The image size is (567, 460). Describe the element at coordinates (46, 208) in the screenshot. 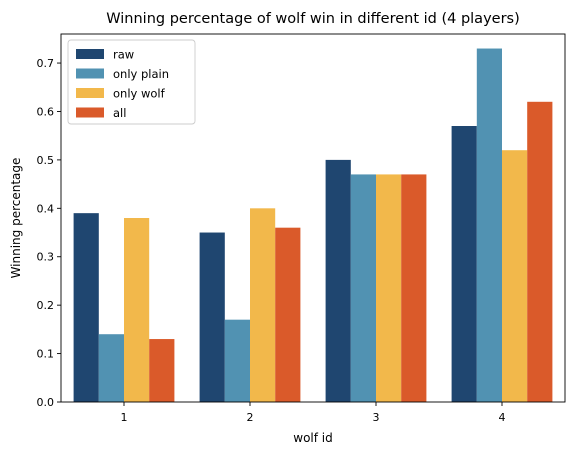

I see `y-tick-label: 0.4` at that location.